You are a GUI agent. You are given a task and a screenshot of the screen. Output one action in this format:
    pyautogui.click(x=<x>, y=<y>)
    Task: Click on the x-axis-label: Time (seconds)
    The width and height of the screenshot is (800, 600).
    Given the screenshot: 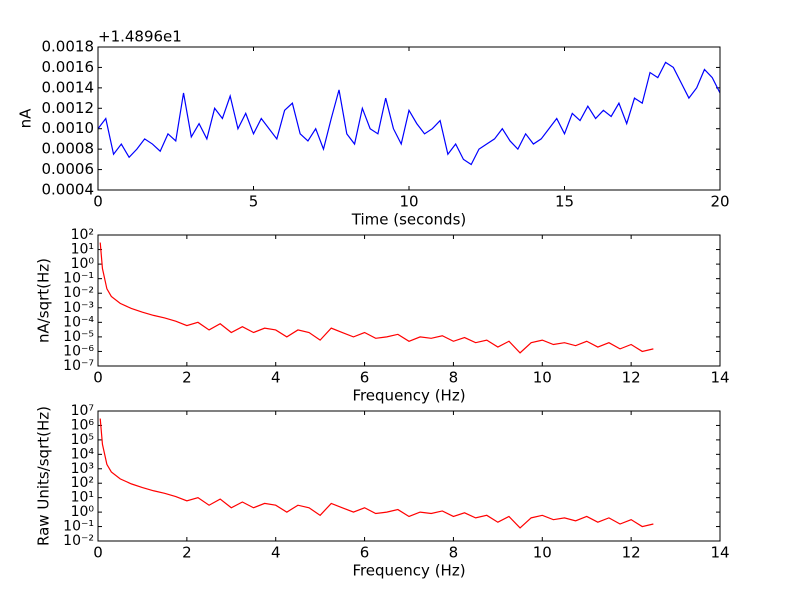 What is the action you would take?
    pyautogui.click(x=409, y=220)
    